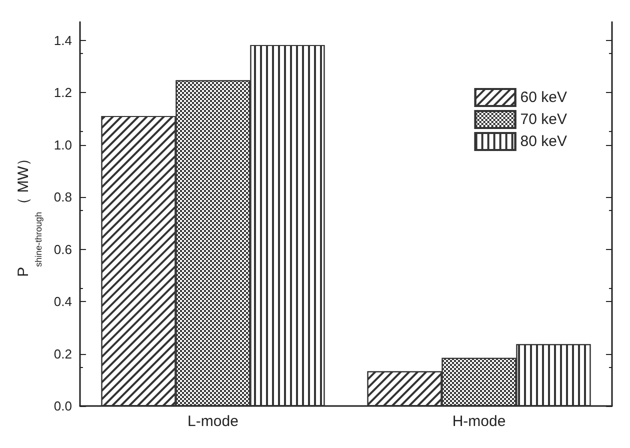 The image size is (630, 448). What do you see at coordinates (544, 119) in the screenshot?
I see `legend-label: 70 keV` at bounding box center [544, 119].